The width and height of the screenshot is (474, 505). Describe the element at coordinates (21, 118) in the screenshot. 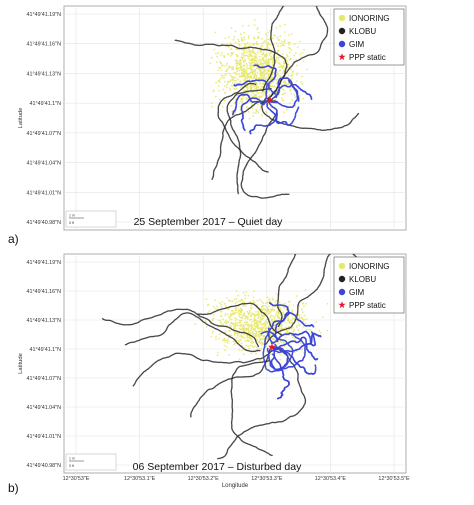

I see `y-axis-label: Latitude` at that location.